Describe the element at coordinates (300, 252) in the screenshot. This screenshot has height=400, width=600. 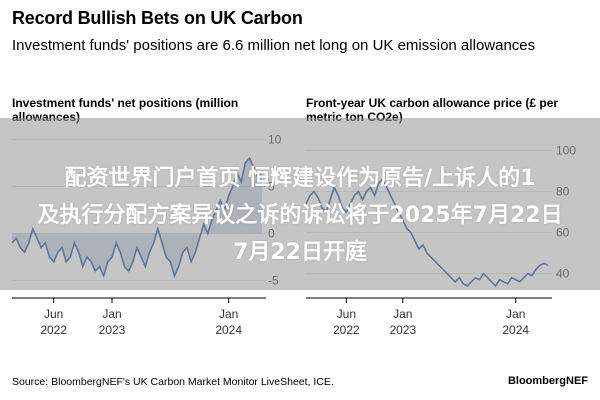
I see `overlay-line-3: 7月22日开庭` at that location.